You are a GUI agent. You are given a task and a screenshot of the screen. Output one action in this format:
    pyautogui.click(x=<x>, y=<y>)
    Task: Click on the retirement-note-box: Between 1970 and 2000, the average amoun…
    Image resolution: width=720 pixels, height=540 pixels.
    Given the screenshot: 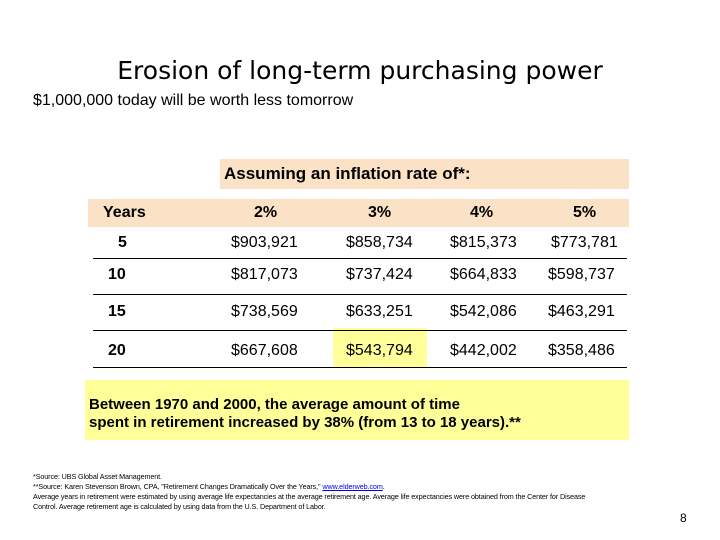 What is the action you would take?
    pyautogui.click(x=357, y=410)
    